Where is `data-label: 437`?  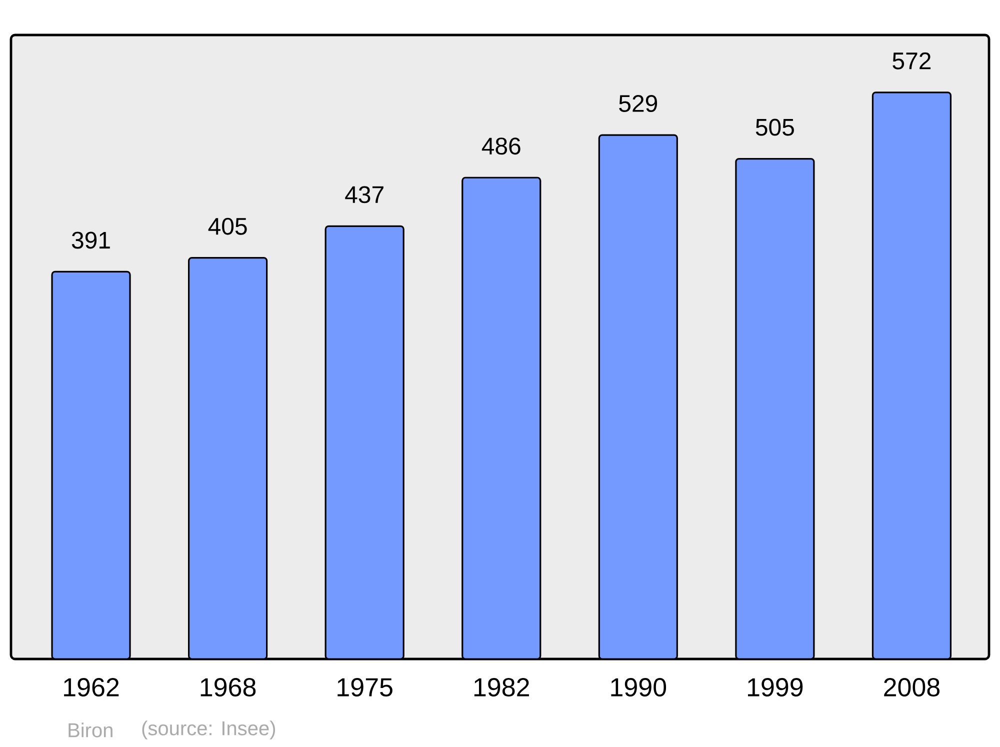 data-label: 437 is located at coordinates (364, 195).